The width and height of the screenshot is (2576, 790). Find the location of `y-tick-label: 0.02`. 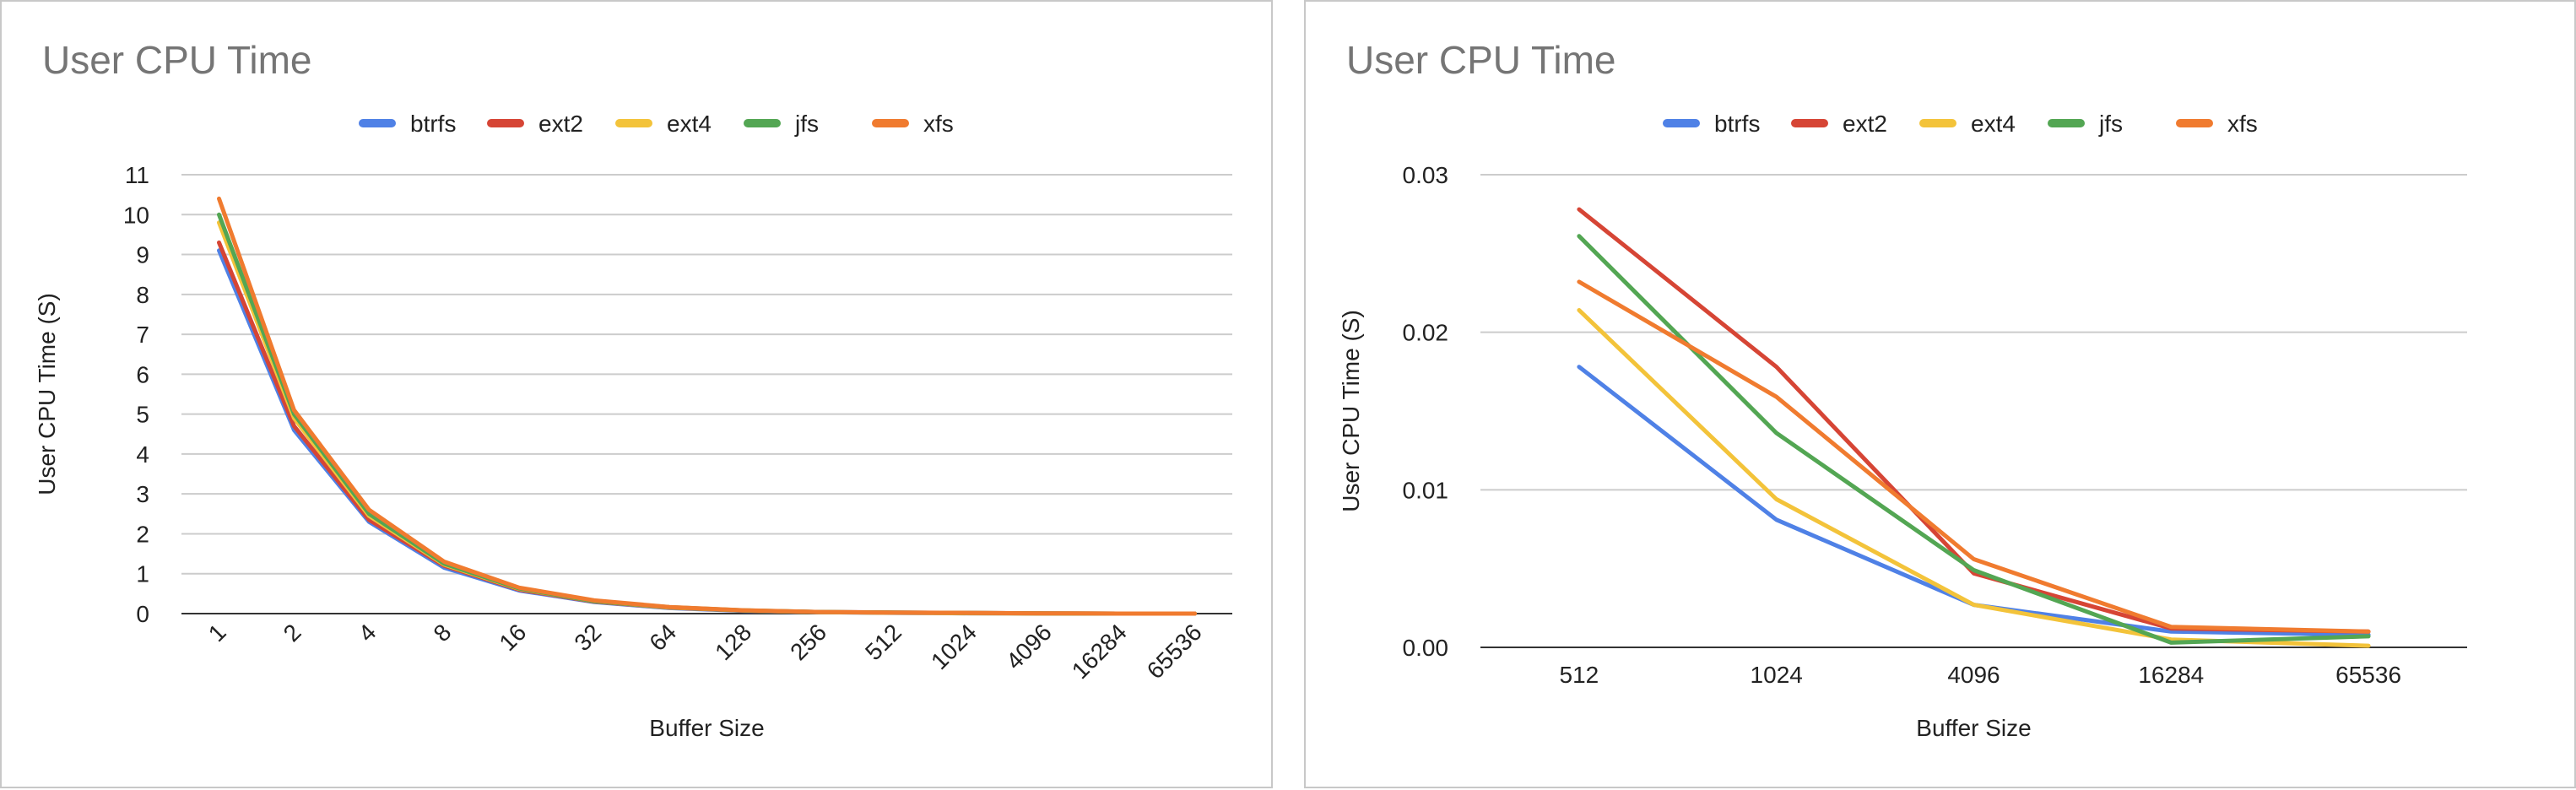

y-tick-label: 0.02 is located at coordinates (1426, 333).